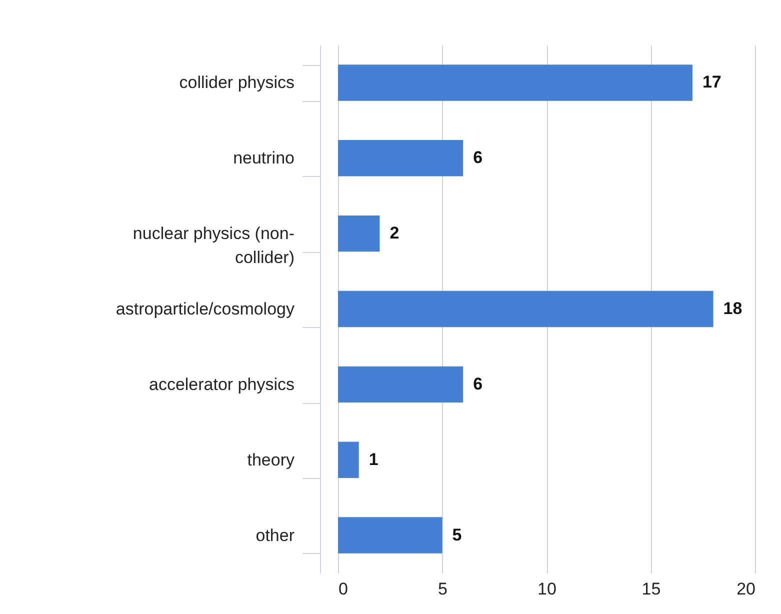  I want to click on x-tick-label: 20, so click(746, 589).